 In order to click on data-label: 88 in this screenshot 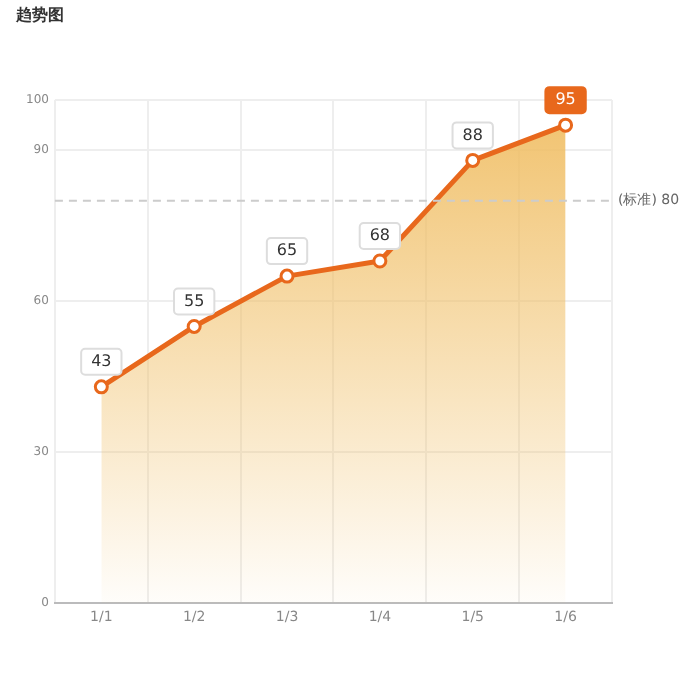, I will do `click(472, 134)`.